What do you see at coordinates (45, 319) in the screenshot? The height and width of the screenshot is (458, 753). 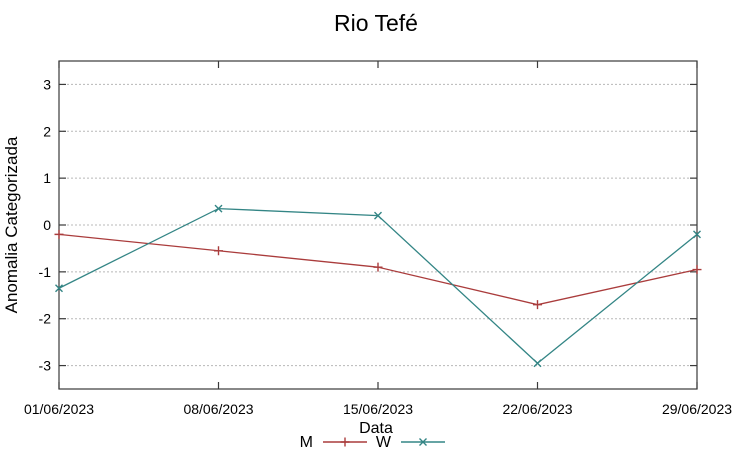 I see `y-tick-label: -2` at bounding box center [45, 319].